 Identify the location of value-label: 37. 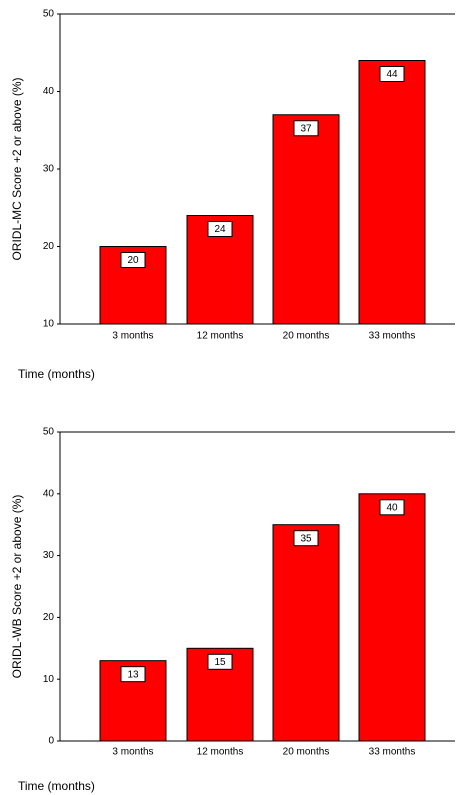
(306, 128).